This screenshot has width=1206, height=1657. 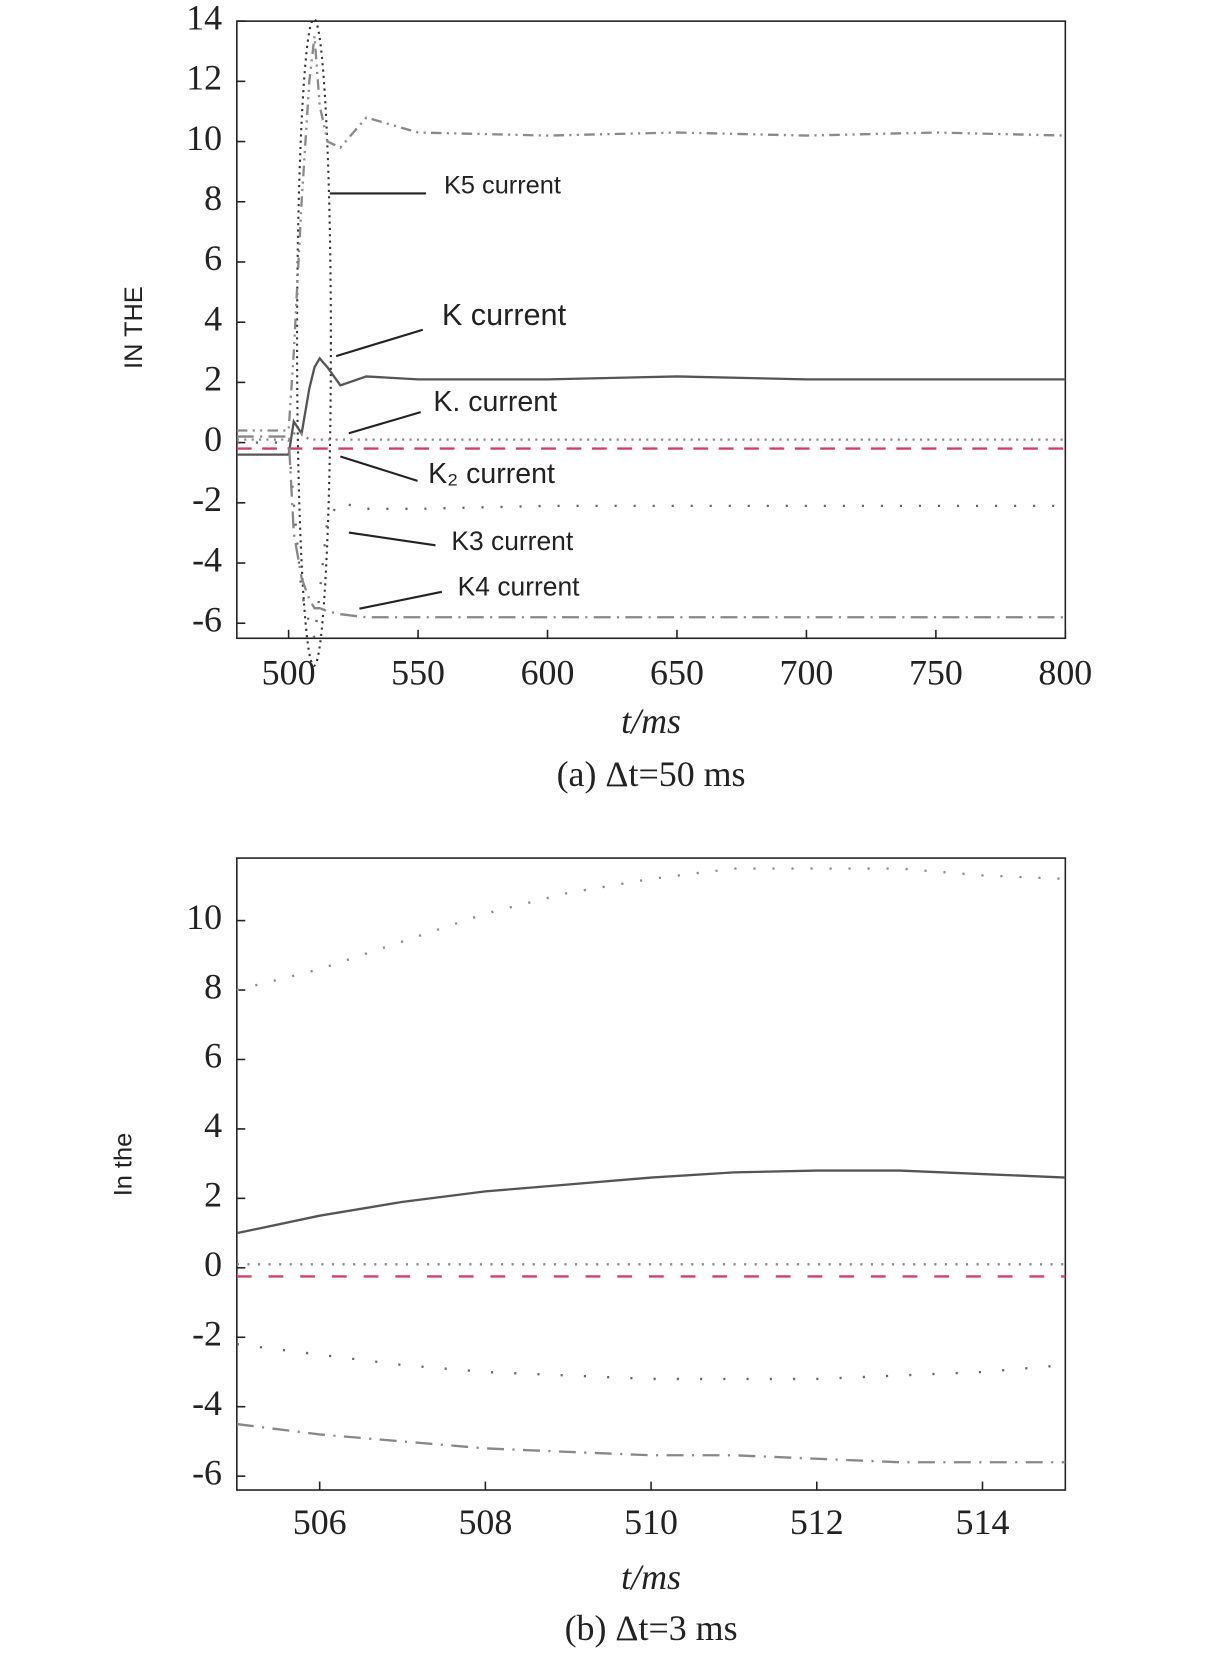 I want to click on x-tick-label: 506, so click(x=320, y=1522).